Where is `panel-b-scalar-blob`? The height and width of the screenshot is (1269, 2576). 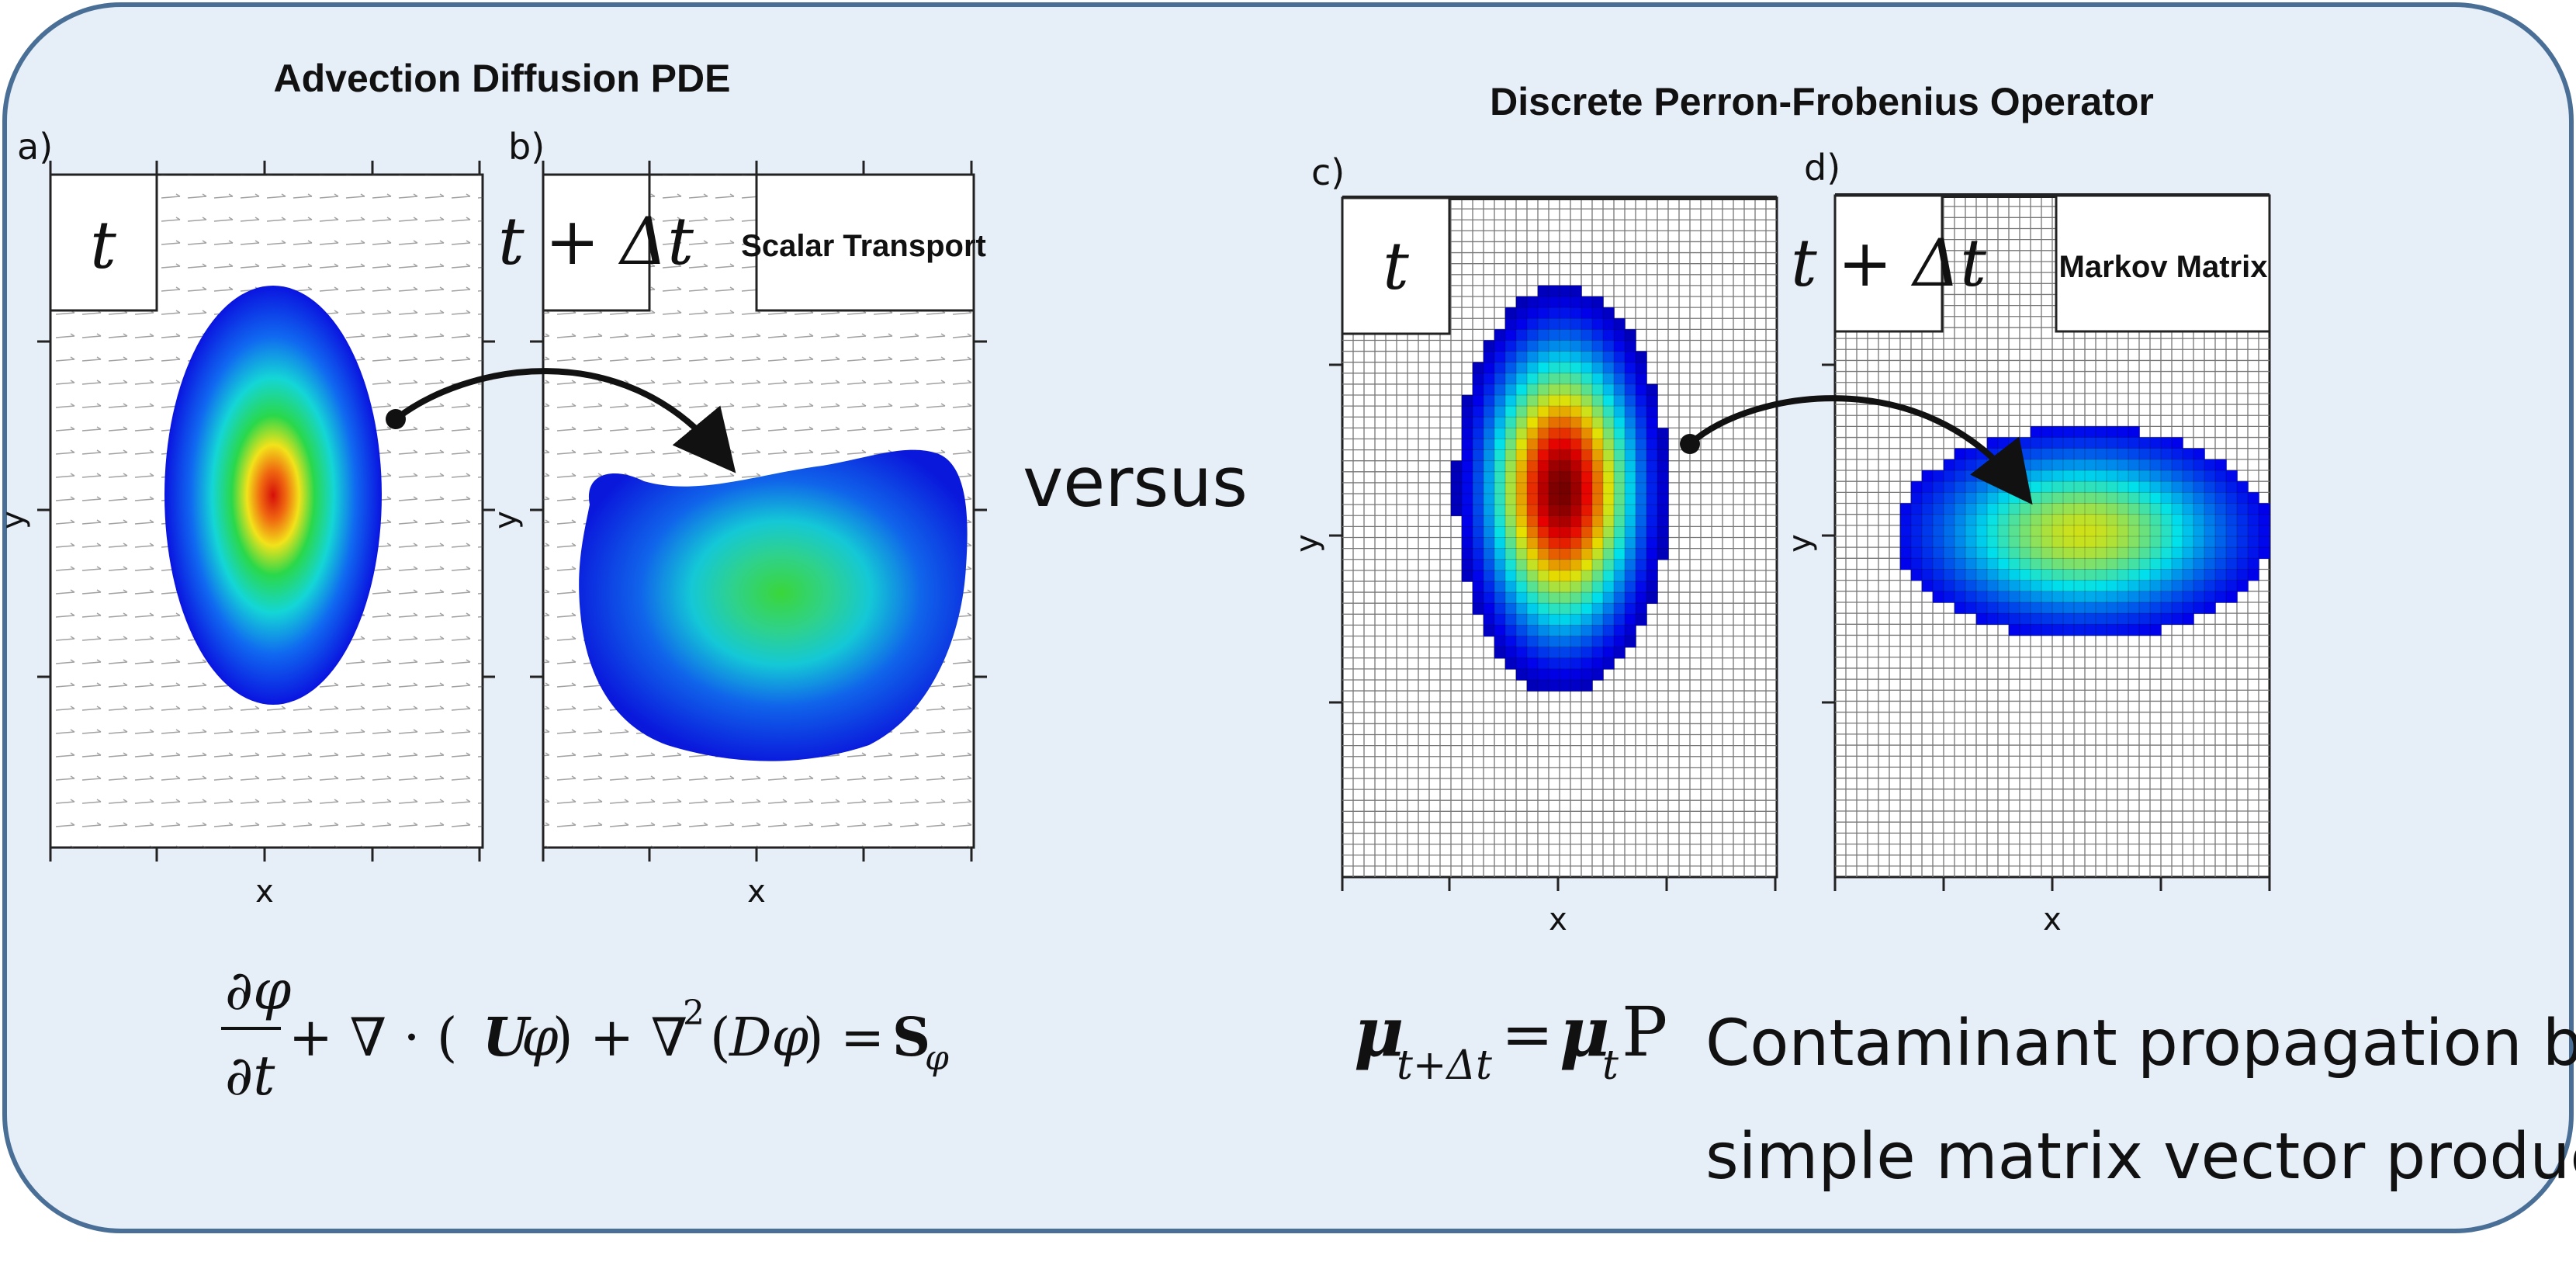
panel-b-scalar-blob is located at coordinates (773, 605).